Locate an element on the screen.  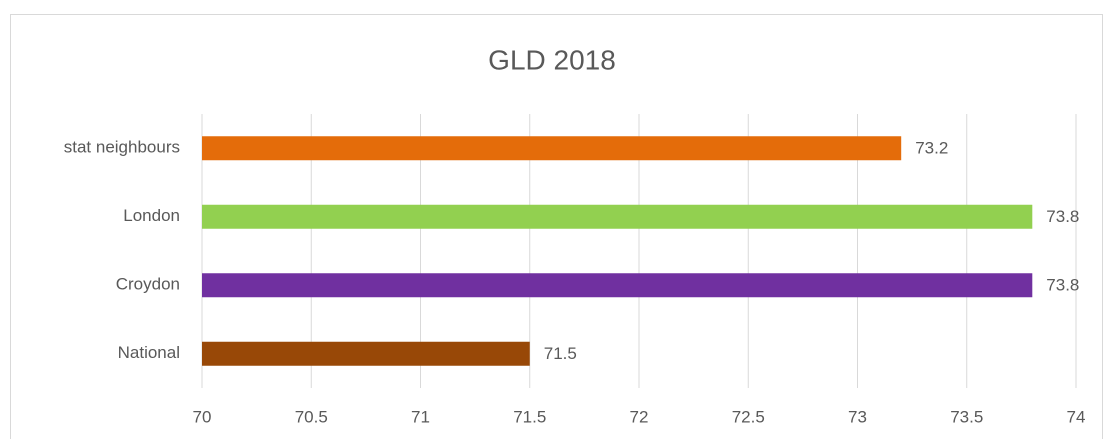
x-tick-label: 72.5 is located at coordinates (748, 416).